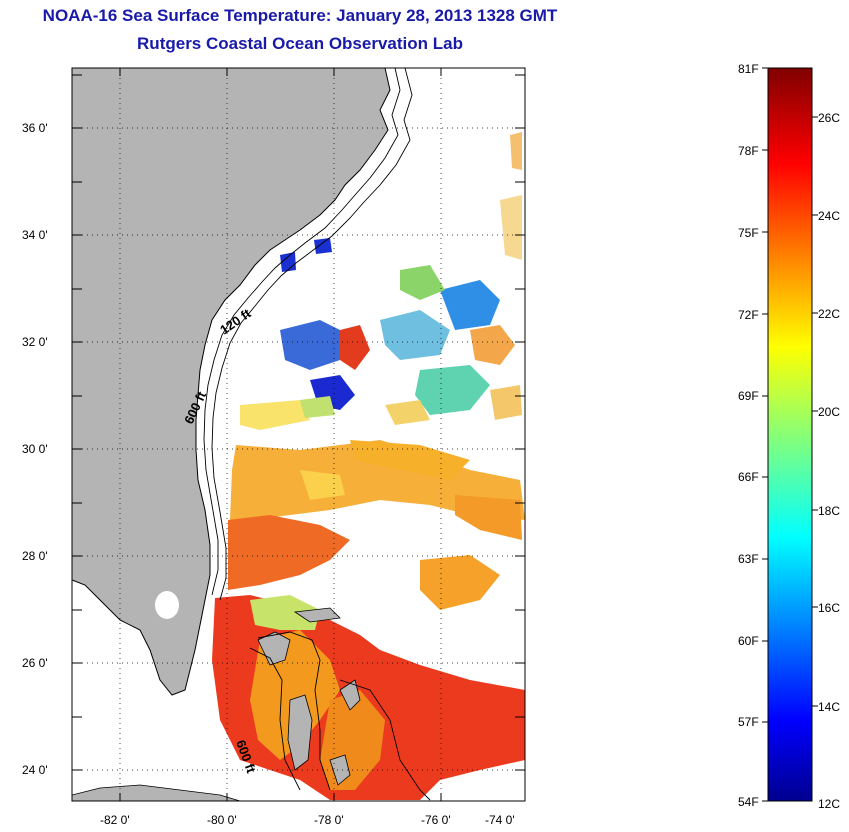  I want to click on colorbar-ticks, so click(790, 434).